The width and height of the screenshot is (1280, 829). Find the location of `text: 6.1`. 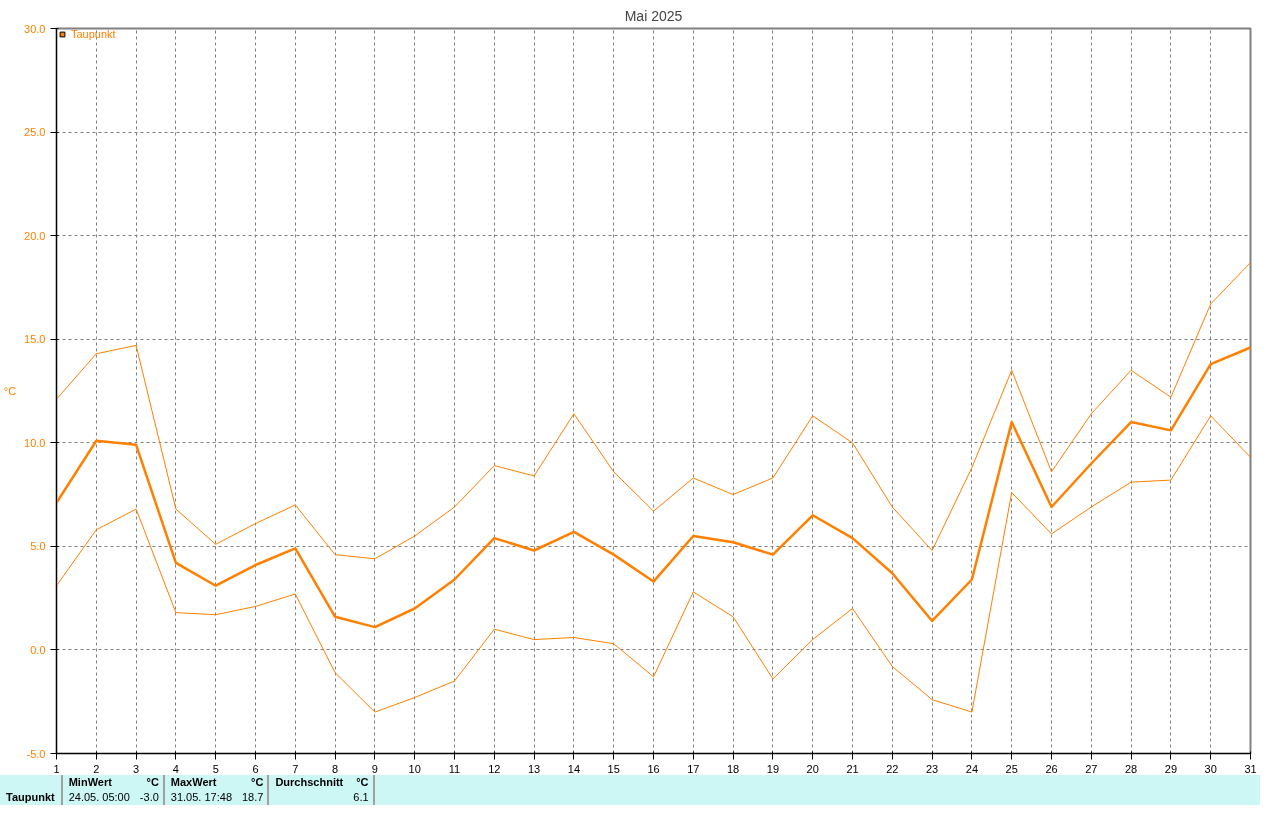

text: 6.1 is located at coordinates (361, 797).